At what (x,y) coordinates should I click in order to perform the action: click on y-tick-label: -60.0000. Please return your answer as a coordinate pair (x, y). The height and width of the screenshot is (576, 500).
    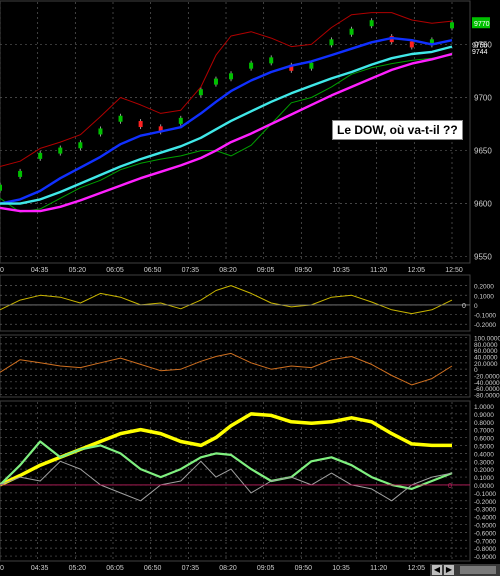
    Looking at the image, I should click on (487, 389).